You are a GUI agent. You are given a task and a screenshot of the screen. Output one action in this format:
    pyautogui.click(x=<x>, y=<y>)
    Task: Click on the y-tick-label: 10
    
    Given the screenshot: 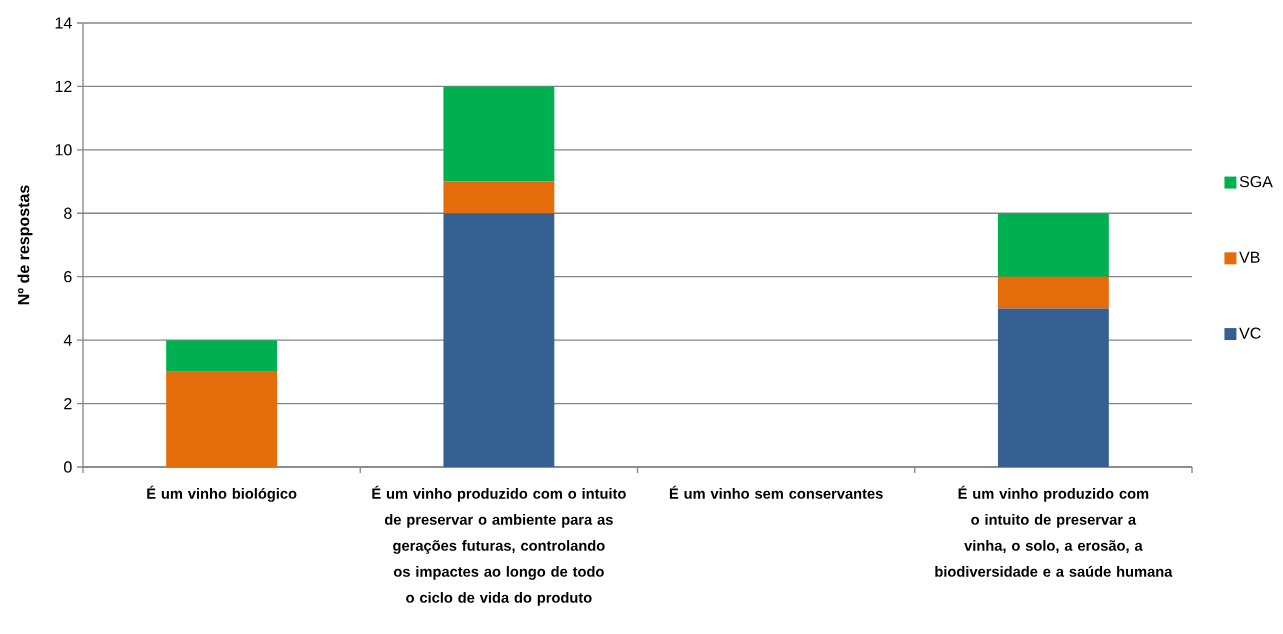 What is the action you would take?
    pyautogui.click(x=63, y=150)
    